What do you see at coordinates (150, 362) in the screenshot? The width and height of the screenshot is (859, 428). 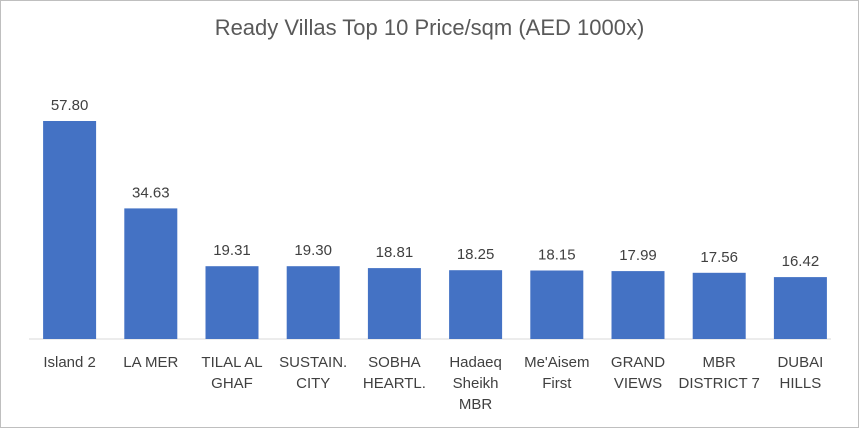 I see `category-label-2: LA MER` at bounding box center [150, 362].